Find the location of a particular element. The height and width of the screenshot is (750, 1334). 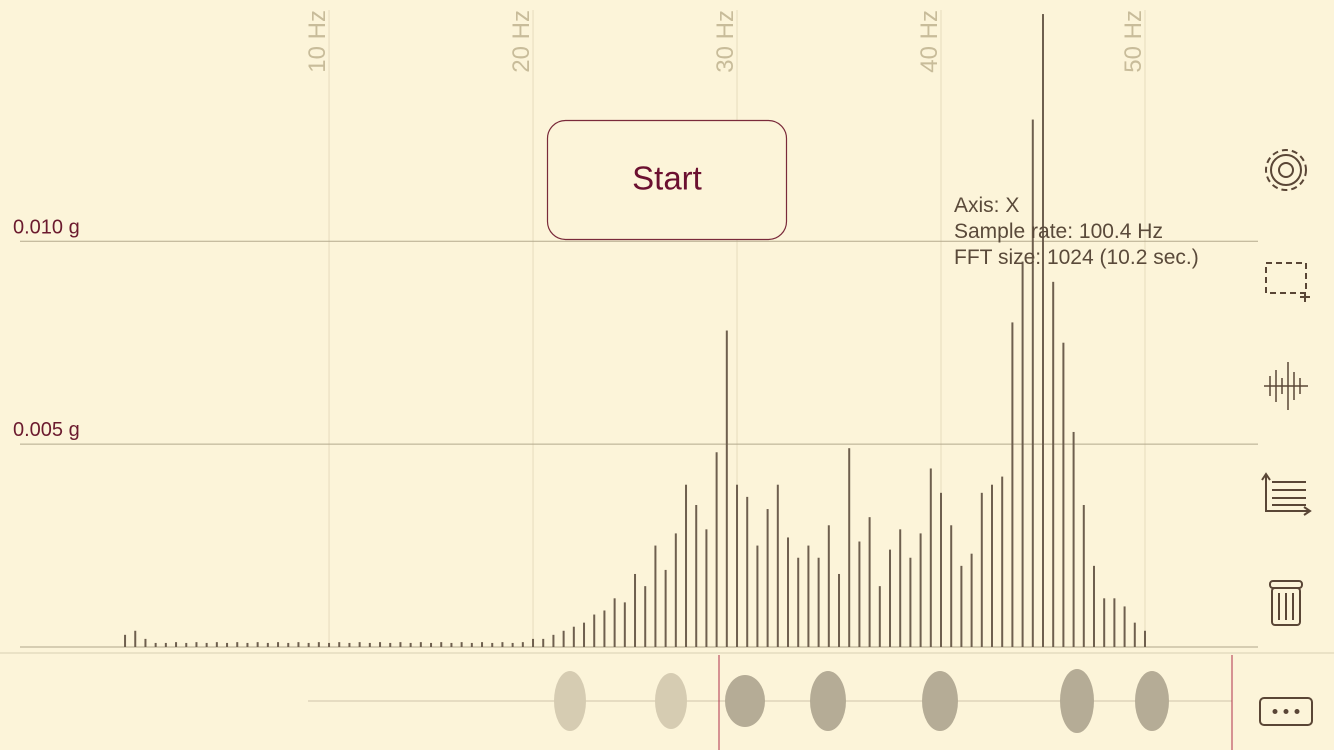

info-axis: Axis: X is located at coordinates (986, 205).